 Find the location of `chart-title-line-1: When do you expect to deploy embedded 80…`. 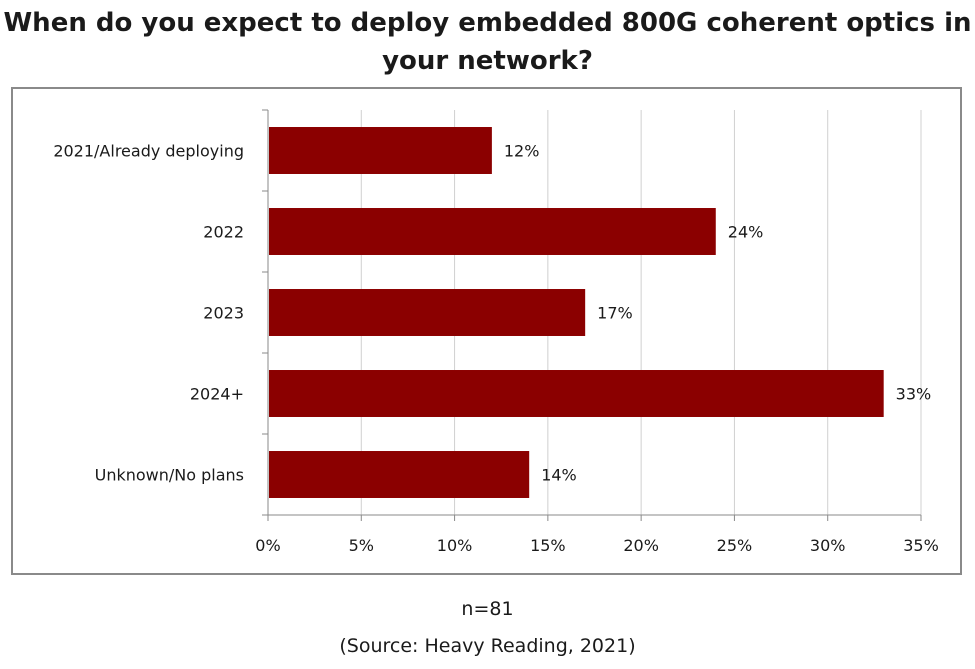

chart-title-line-1: When do you expect to deploy embedded 80… is located at coordinates (487, 23).